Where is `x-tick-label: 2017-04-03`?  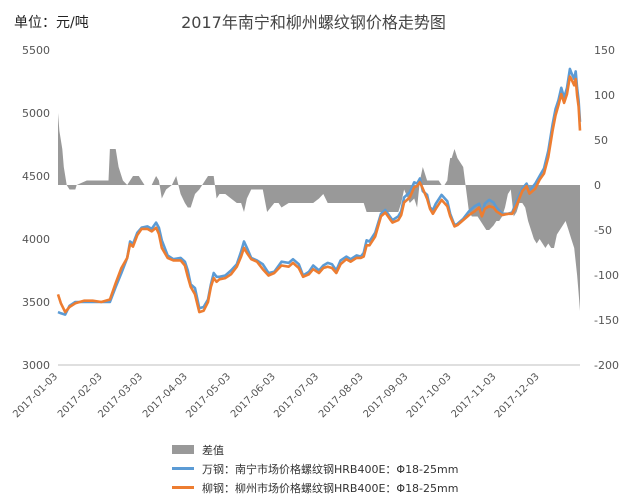 x-tick-label: 2017-04-03 is located at coordinates (165, 395).